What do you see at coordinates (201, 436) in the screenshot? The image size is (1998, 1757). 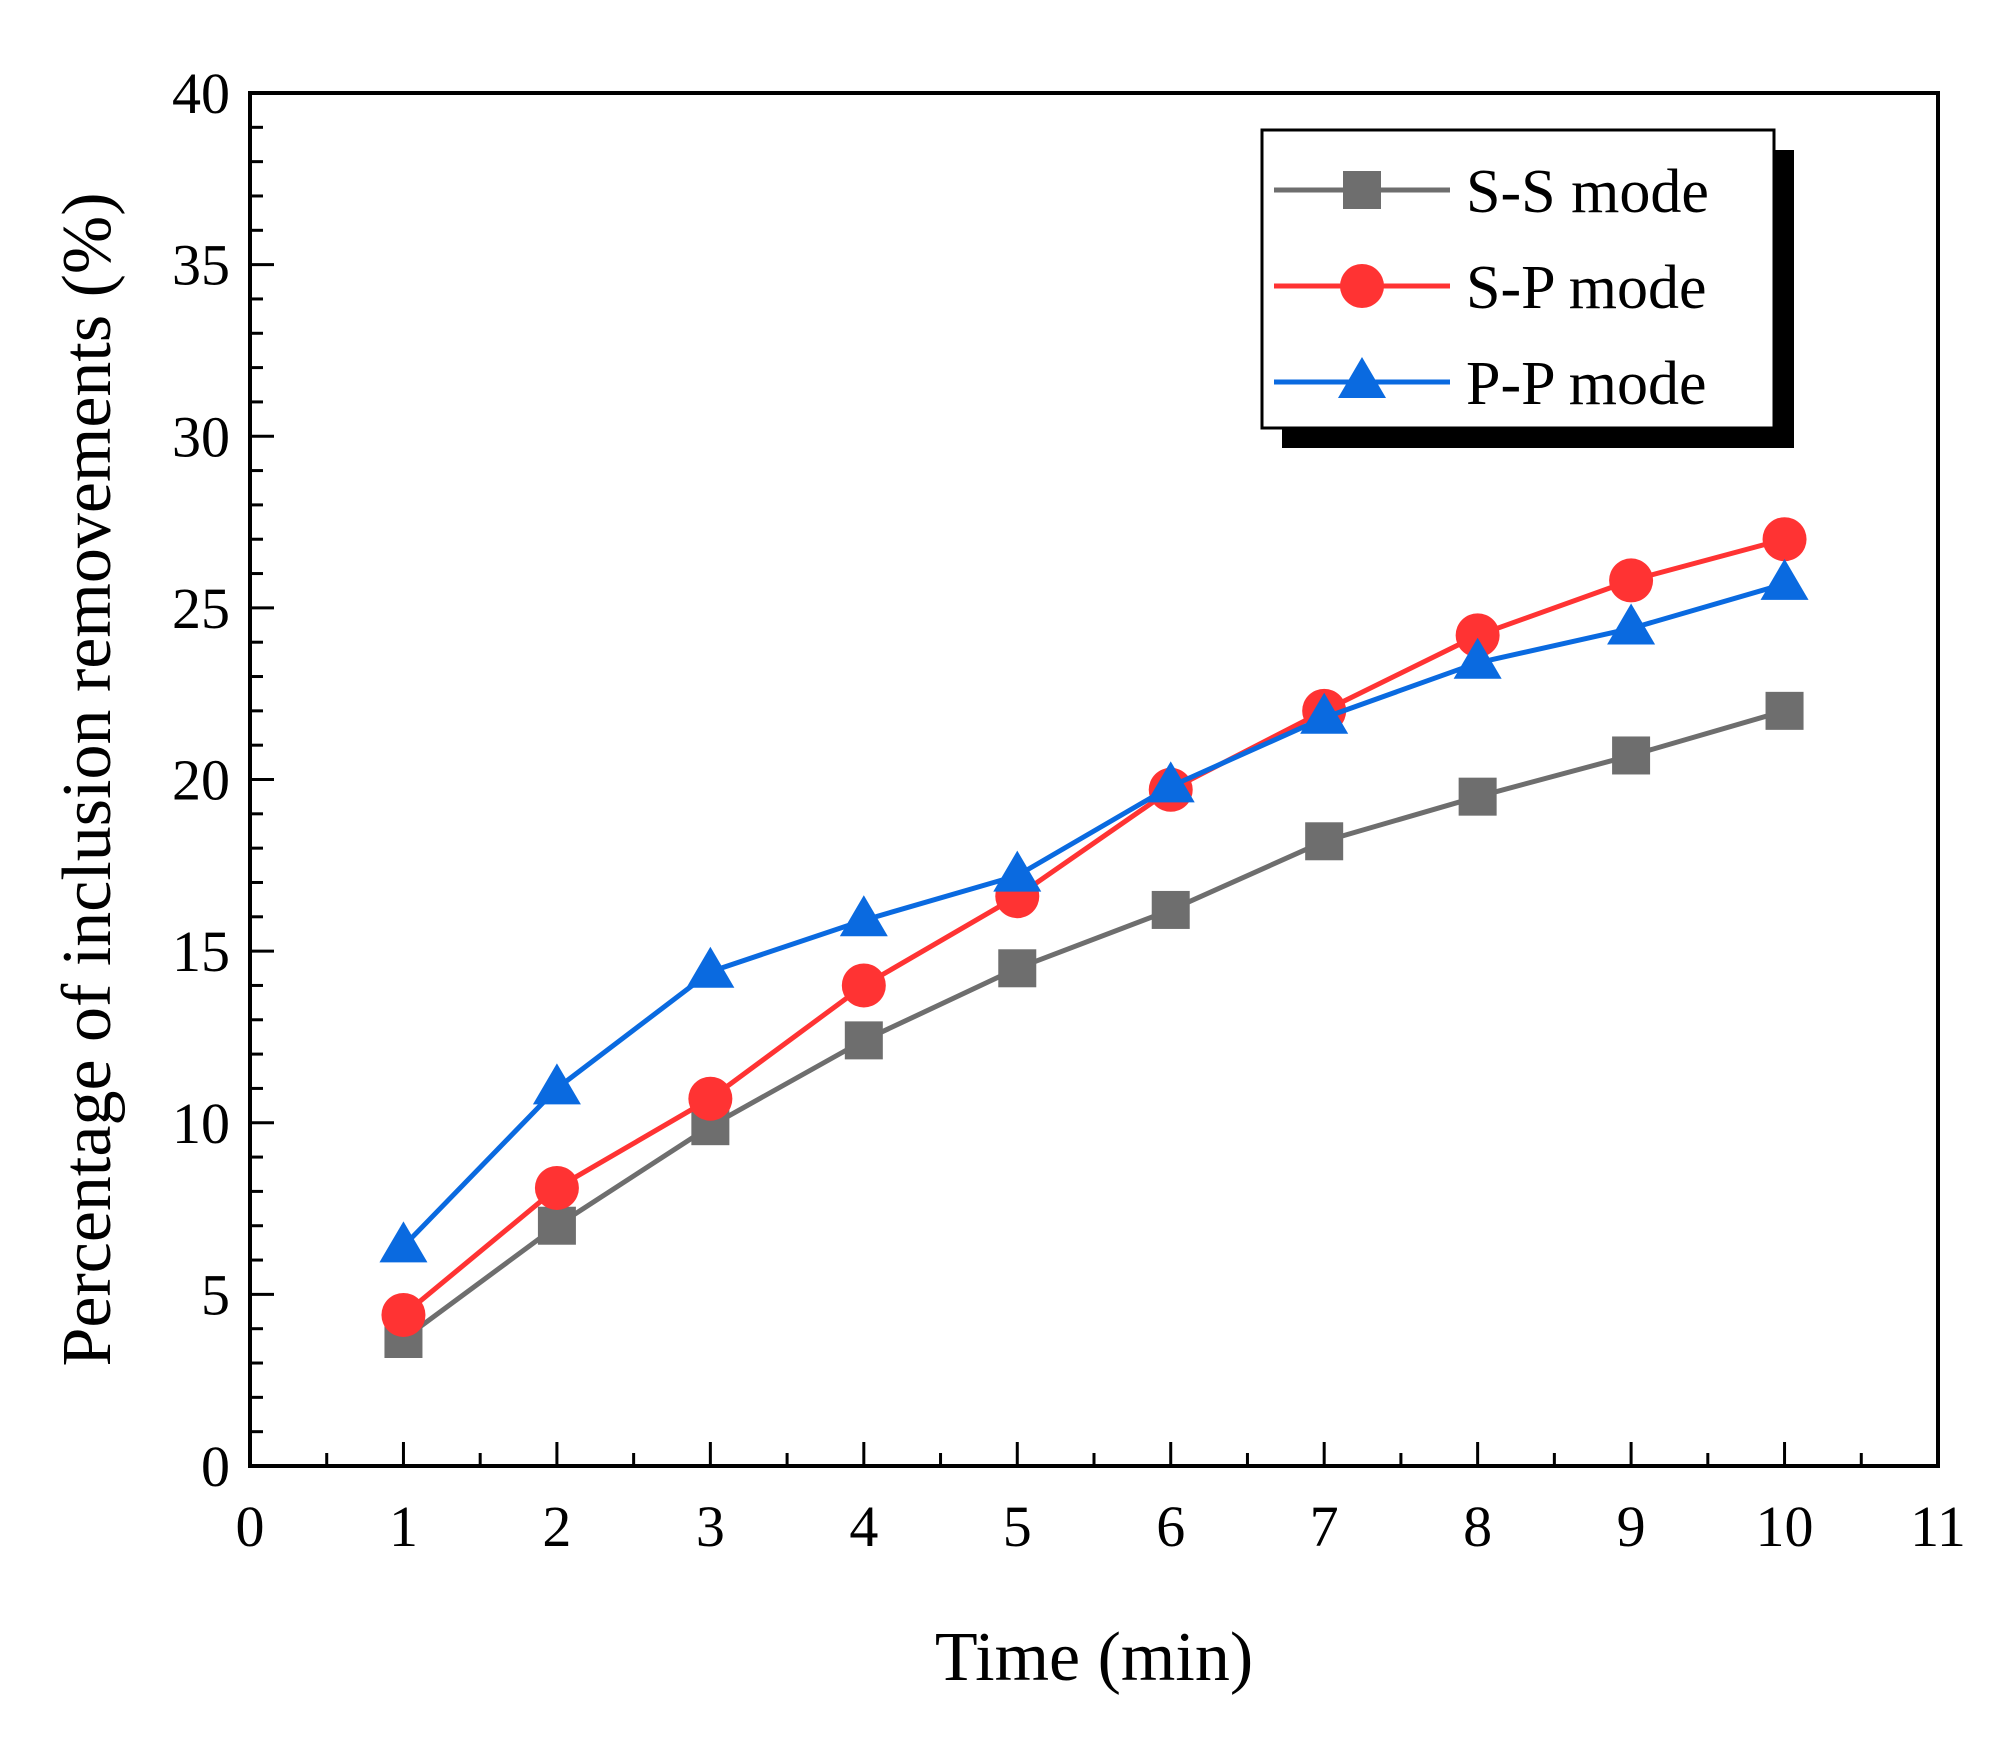 I see `y-tick-label: 30` at bounding box center [201, 436].